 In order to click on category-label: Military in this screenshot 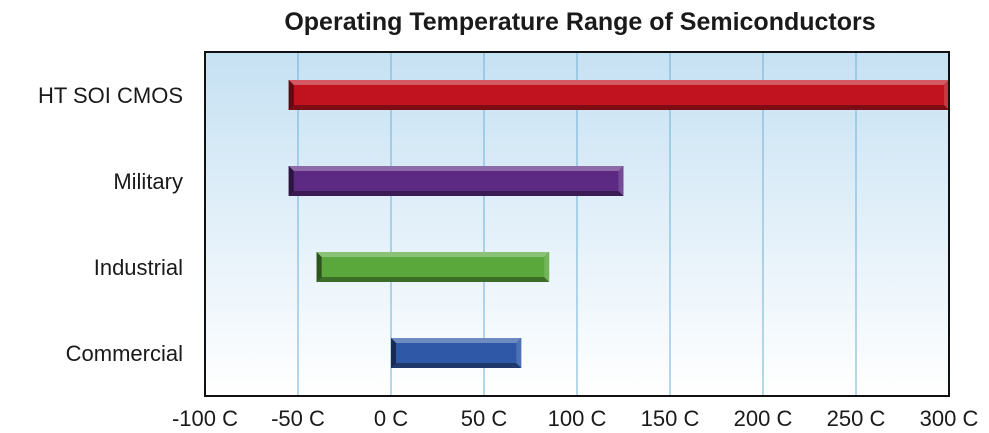, I will do `click(148, 181)`.